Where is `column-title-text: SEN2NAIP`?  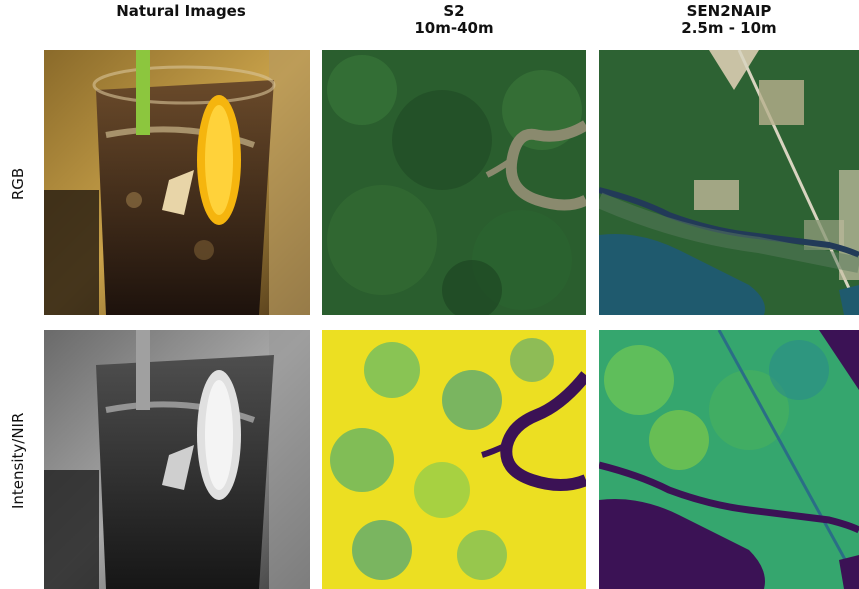
column-title-text: SEN2NAIP is located at coordinates (729, 11).